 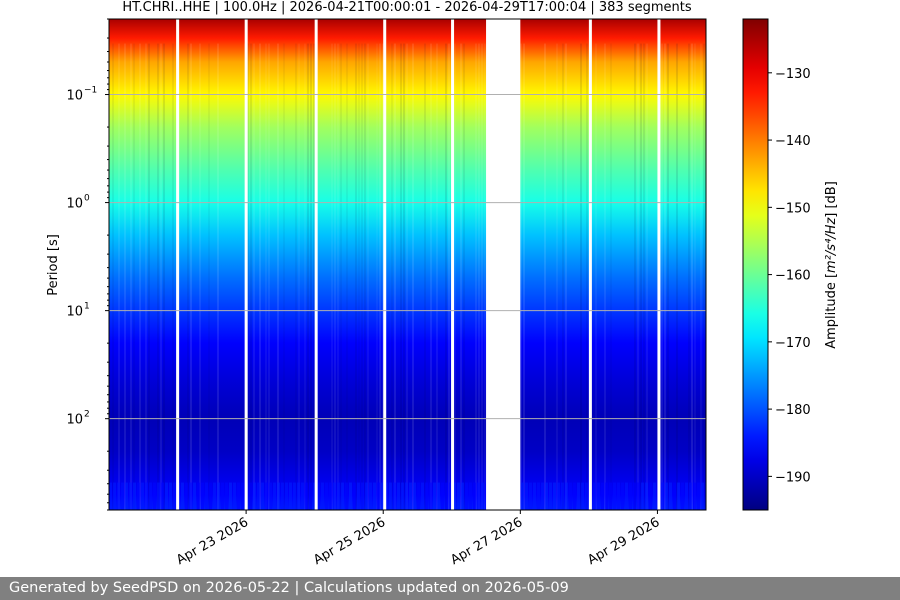 I want to click on colorbar-tick-label: −140, so click(x=793, y=141).